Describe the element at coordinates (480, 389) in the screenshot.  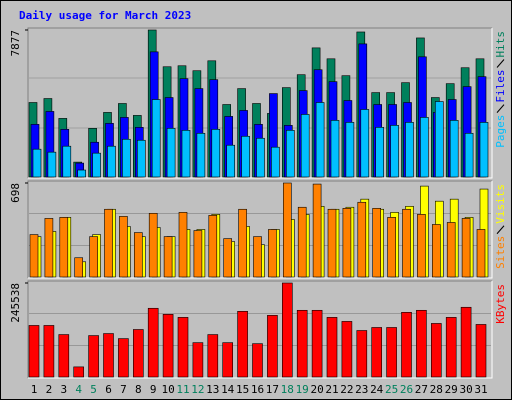
I see `x-tick-label: 31` at that location.